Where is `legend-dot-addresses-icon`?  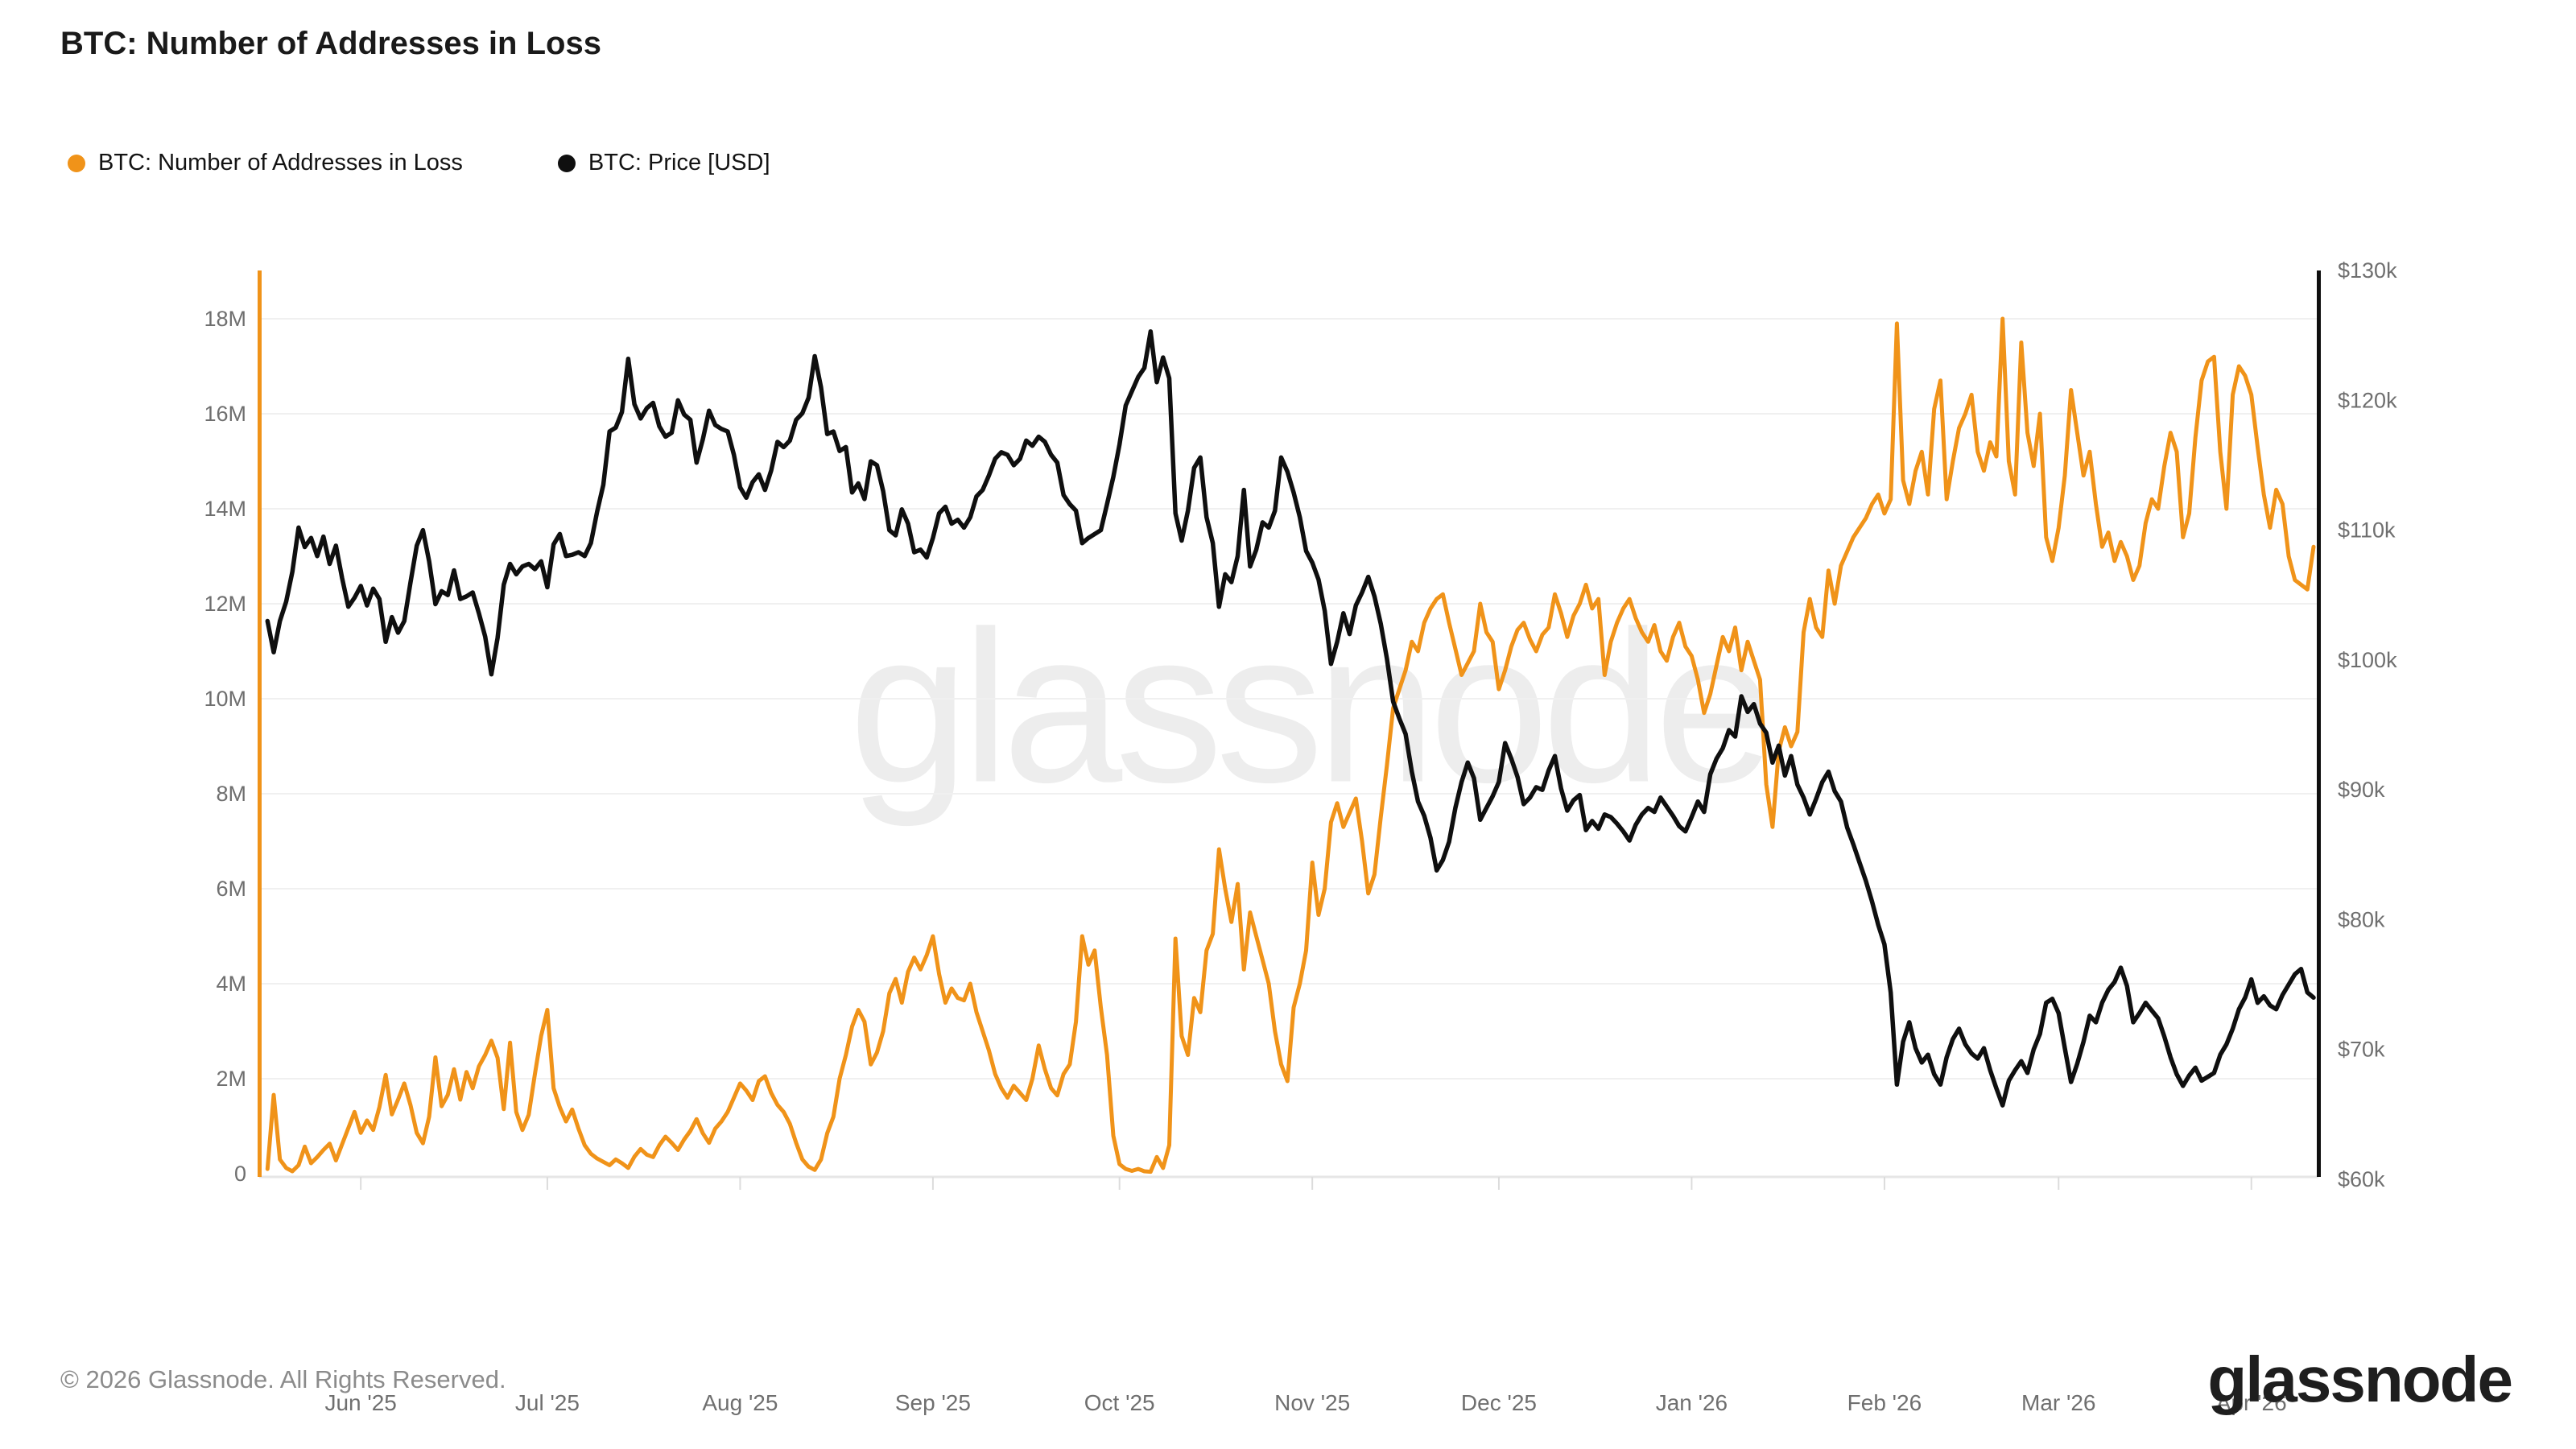
legend-dot-addresses-icon is located at coordinates (76, 163).